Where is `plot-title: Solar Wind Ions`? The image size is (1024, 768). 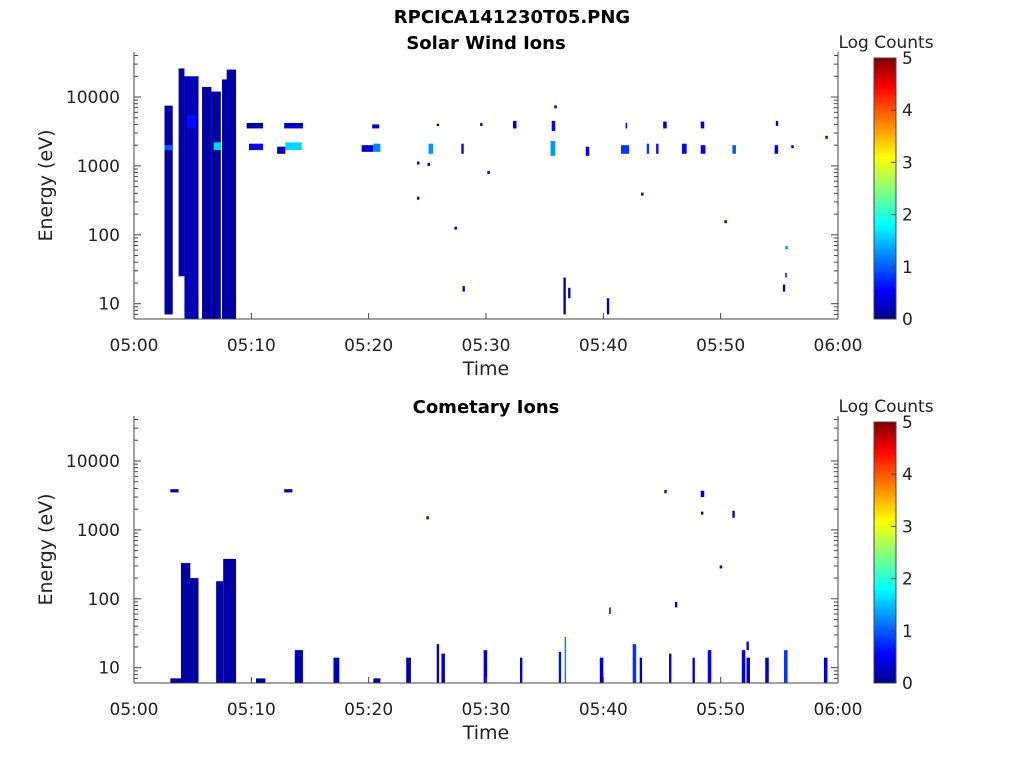 plot-title: Solar Wind Ions is located at coordinates (485, 43).